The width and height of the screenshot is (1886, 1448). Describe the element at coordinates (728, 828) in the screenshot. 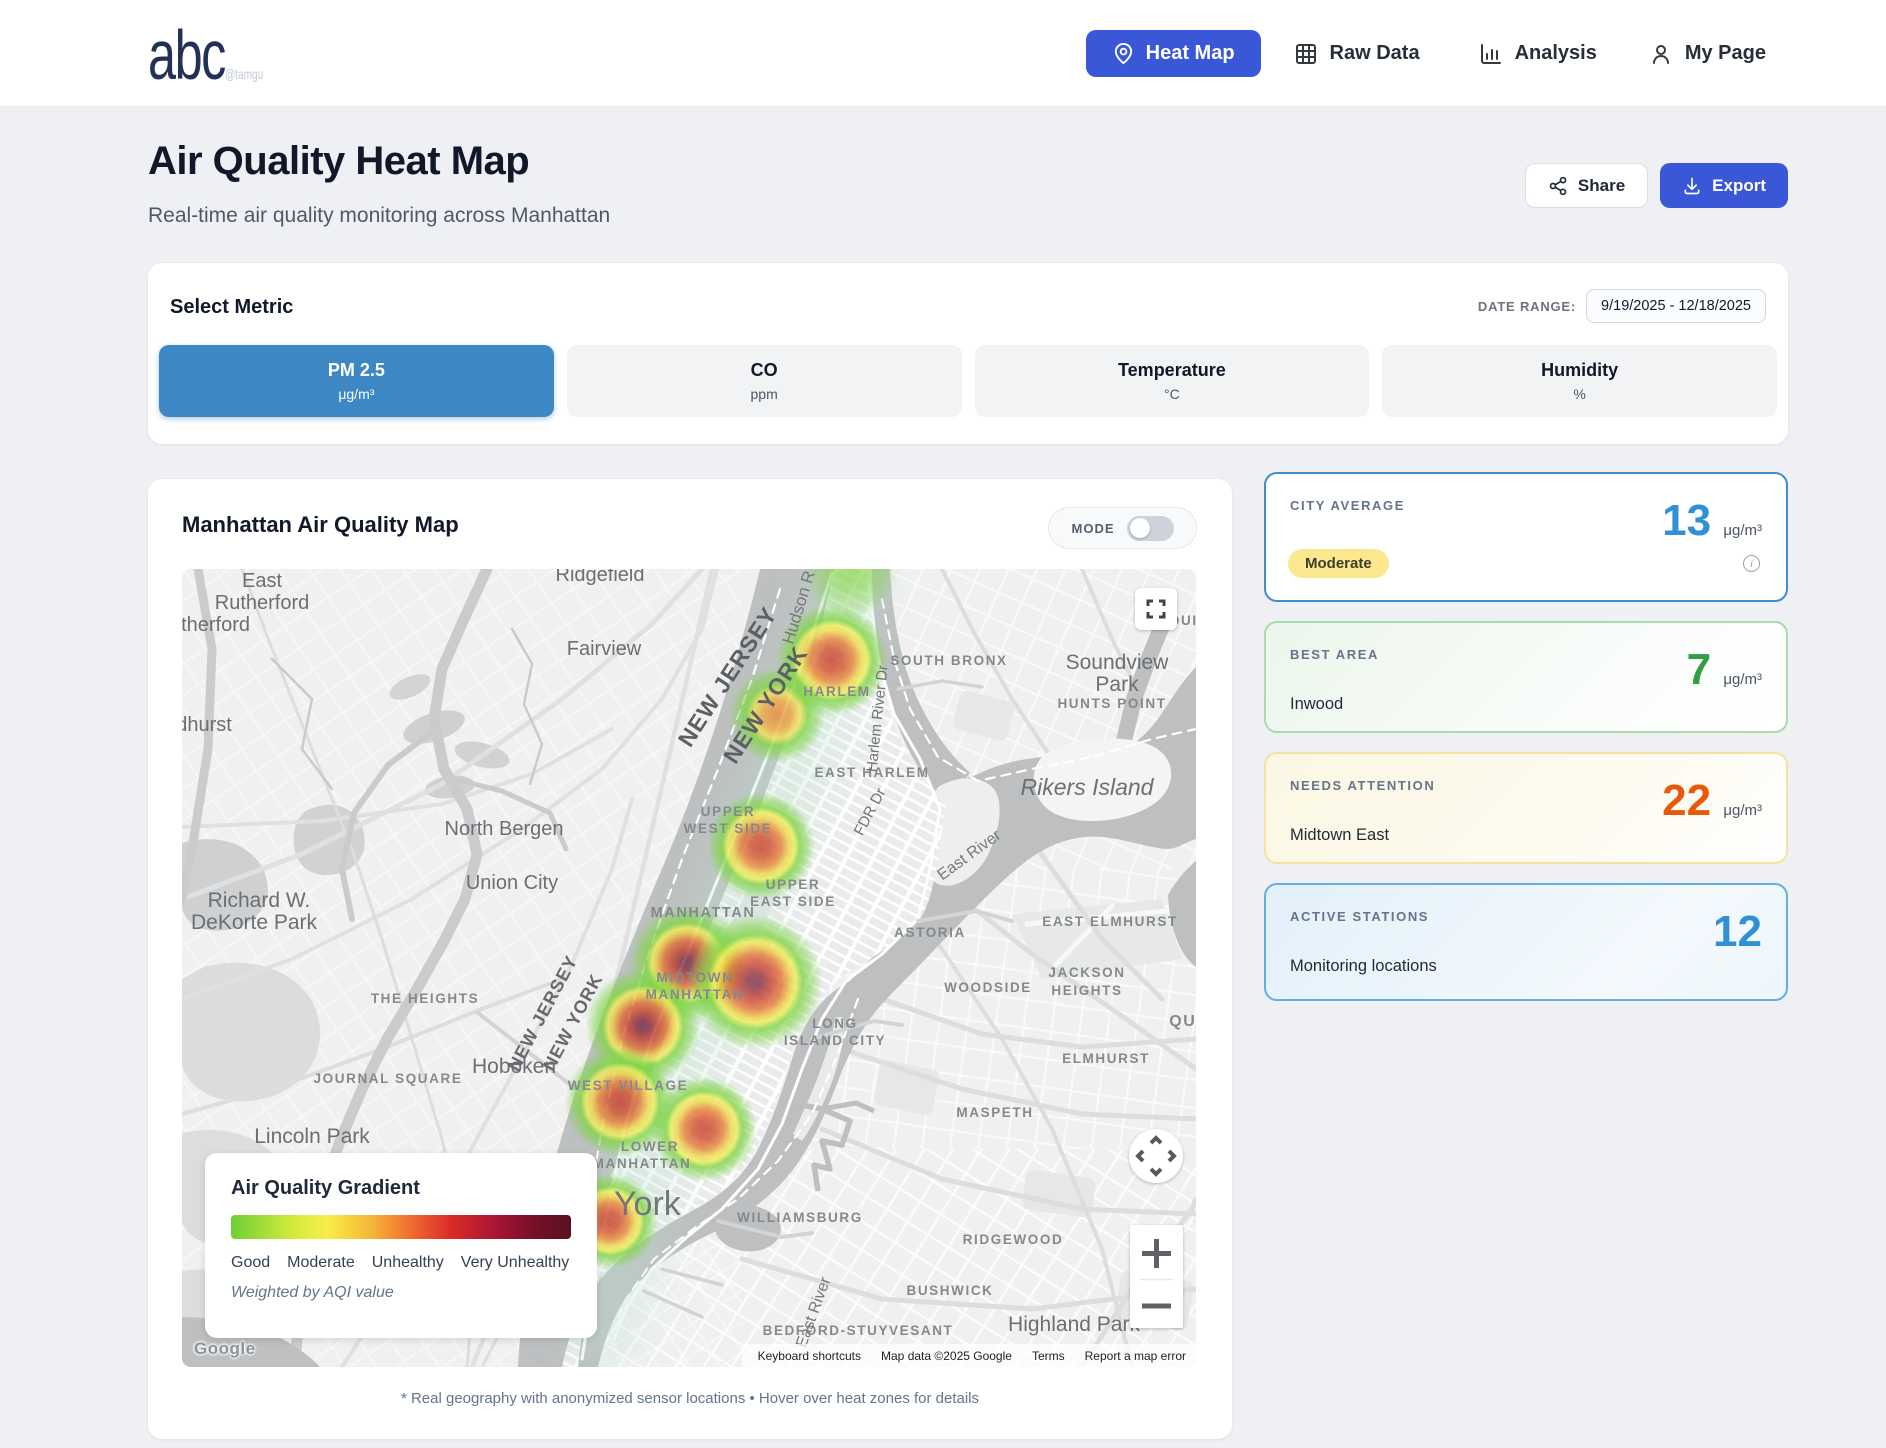

I see `svg-text: WEST SIDE` at that location.